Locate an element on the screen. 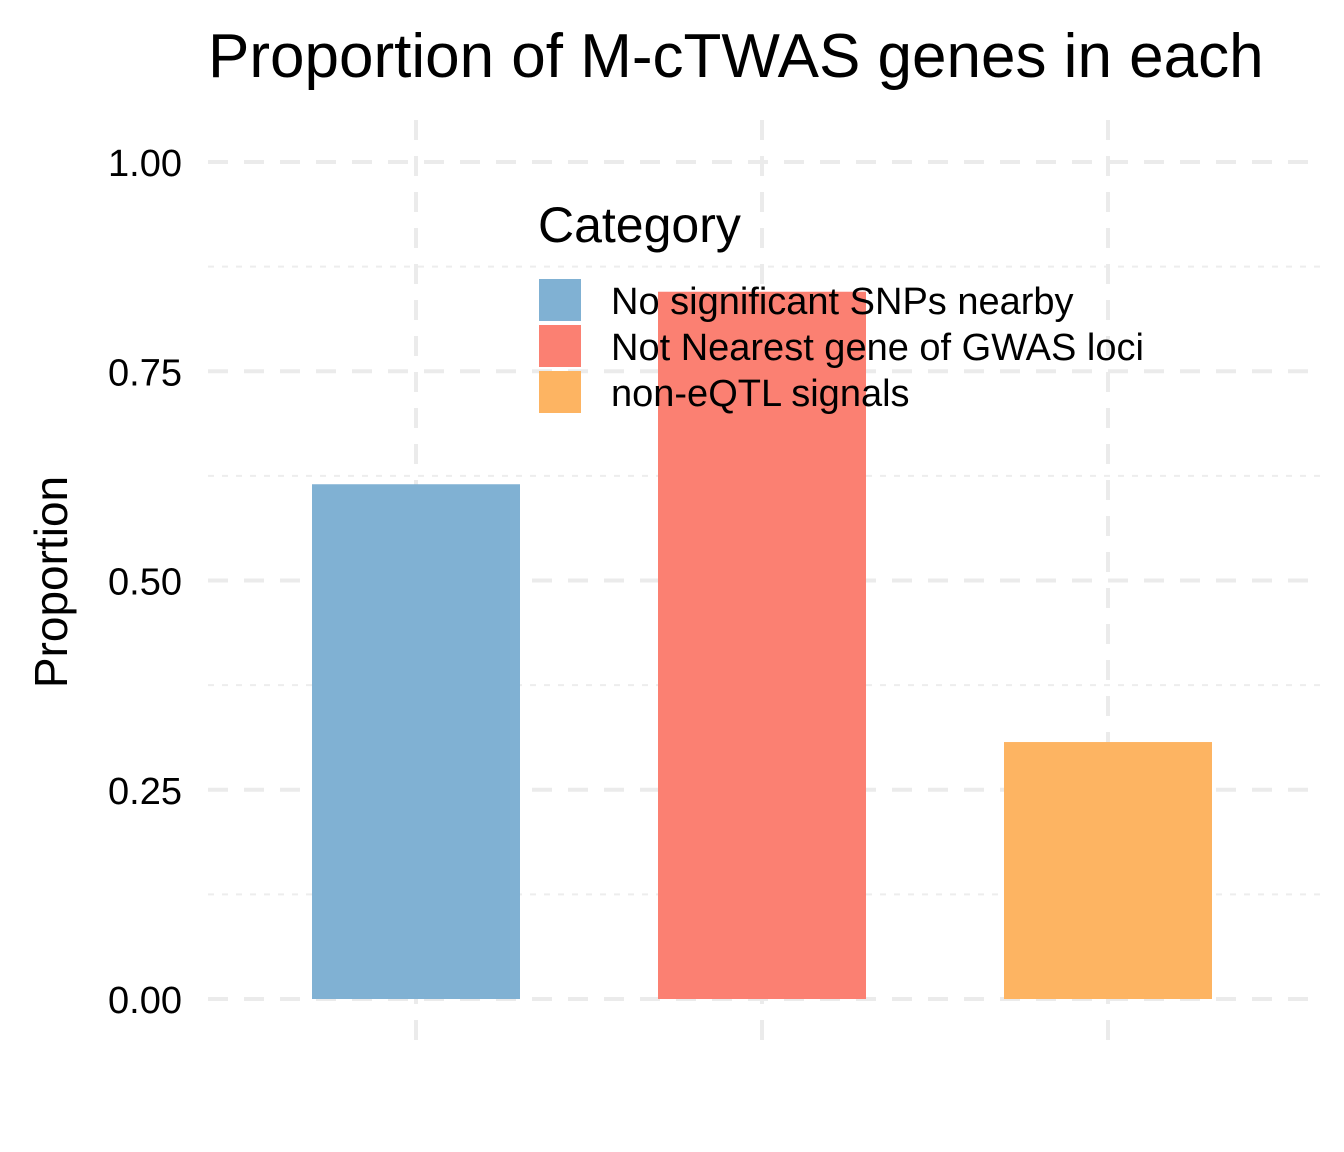 This screenshot has height=1152, width=1344. legend-label-2: Not Nearest gene of GWAS loci is located at coordinates (877, 348).